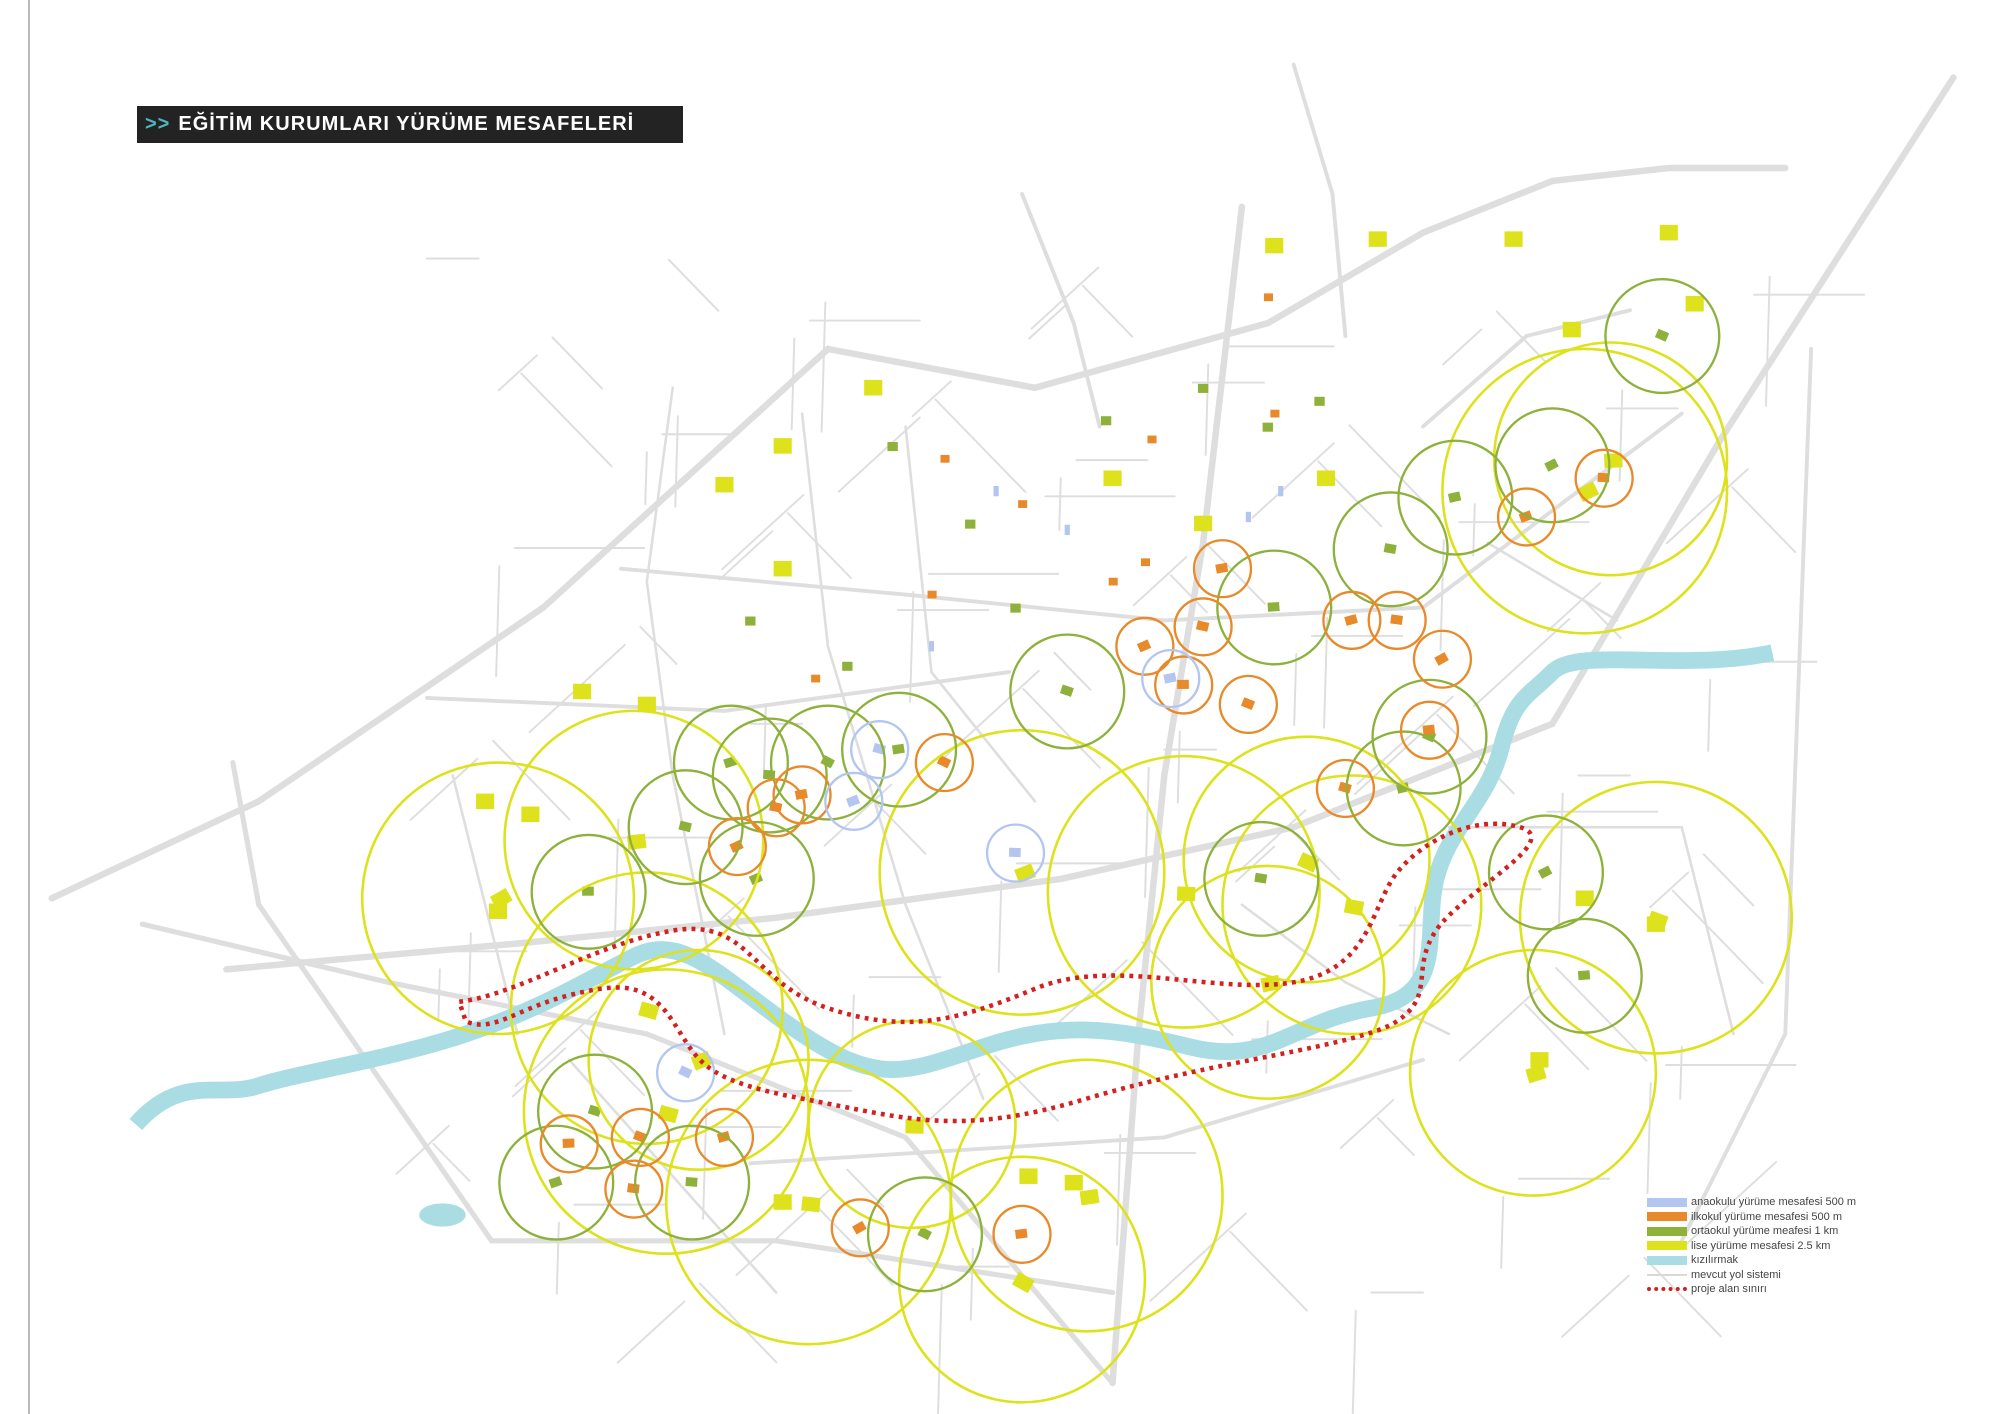  I want to click on legend-item-boundary: proje alan sınırı, so click(1751, 1289).